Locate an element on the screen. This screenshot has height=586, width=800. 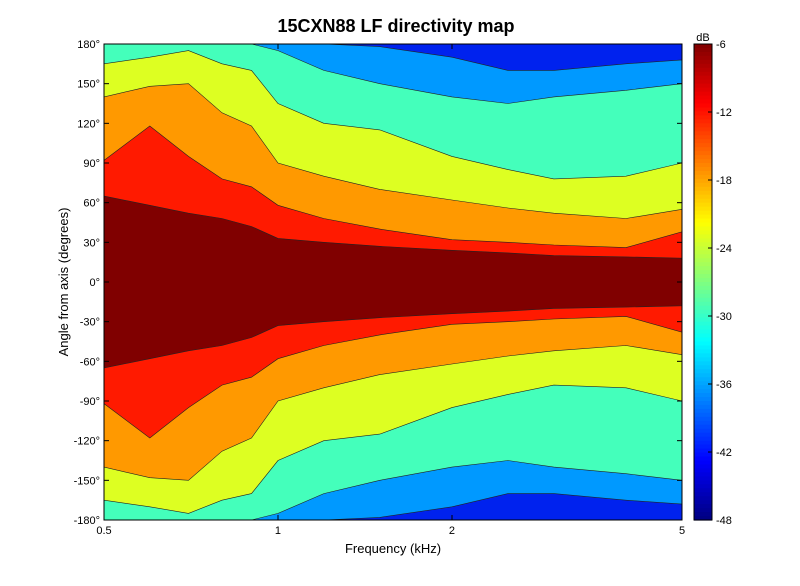
y-tick-label: 30° is located at coordinates (91, 243).